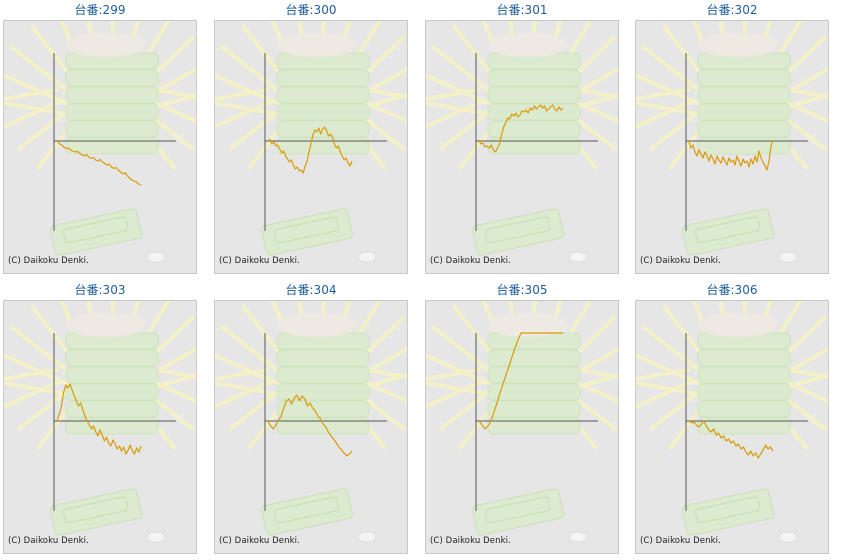 The height and width of the screenshot is (560, 846). I want to click on machine-title: 台番:299, so click(100, 10).